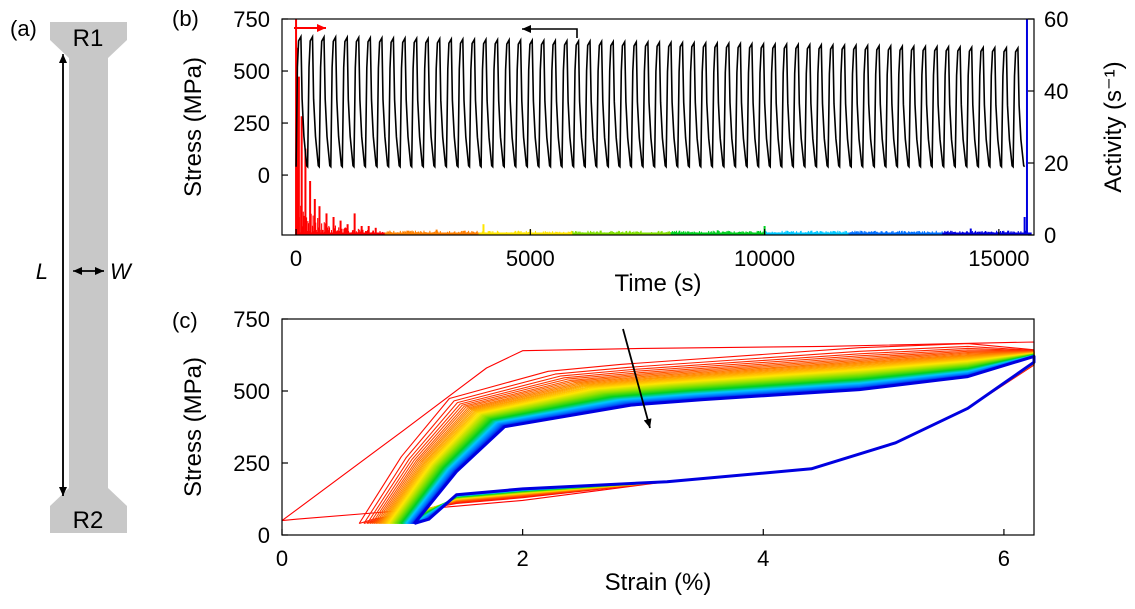 The width and height of the screenshot is (1135, 609). Describe the element at coordinates (659, 250) in the screenshot. I see `x-ticks-b: 0 5000 10000 15000` at that location.